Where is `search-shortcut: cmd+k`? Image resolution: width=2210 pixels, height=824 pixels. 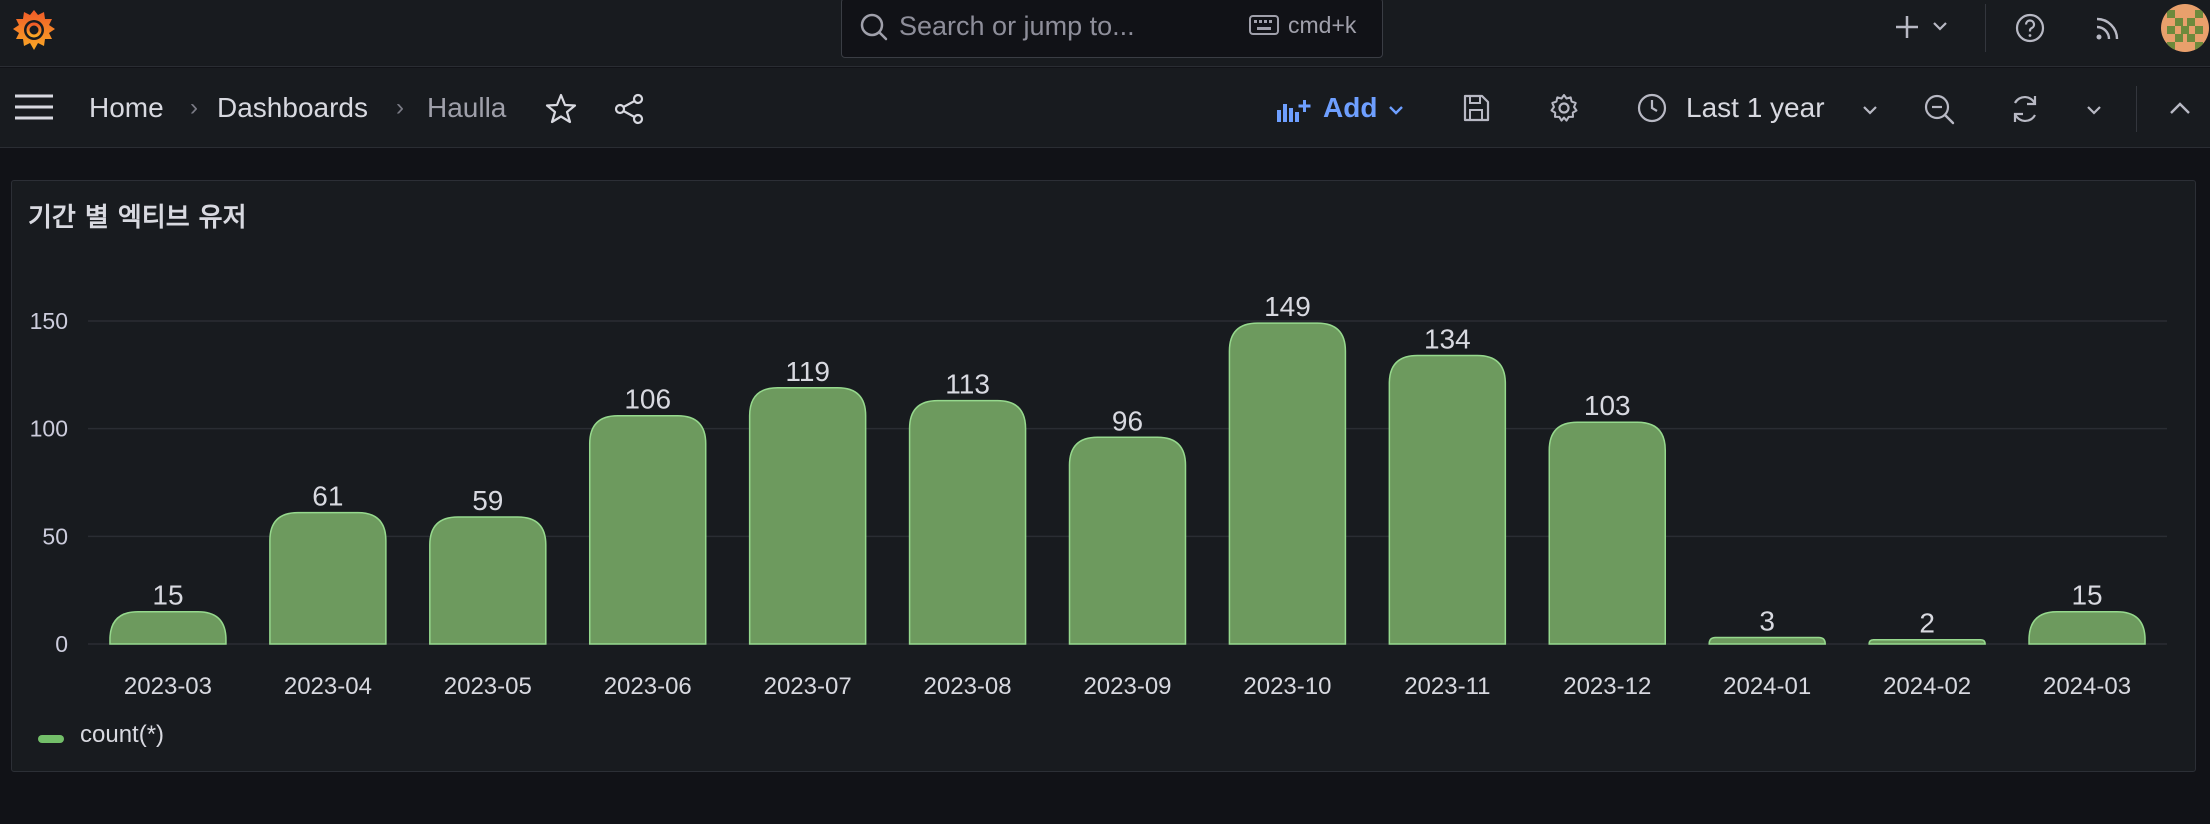 search-shortcut: cmd+k is located at coordinates (1322, 25).